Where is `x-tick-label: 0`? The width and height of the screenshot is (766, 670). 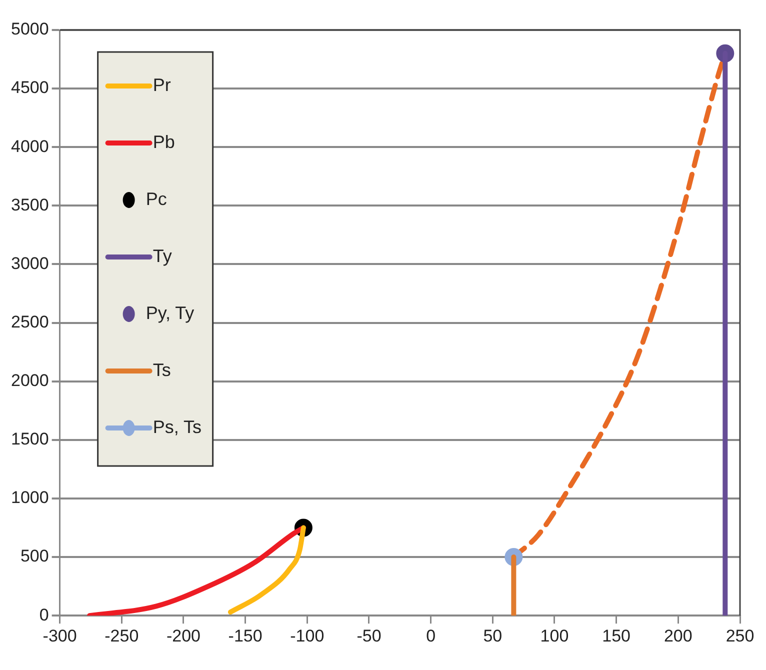 x-tick-label: 0 is located at coordinates (431, 636).